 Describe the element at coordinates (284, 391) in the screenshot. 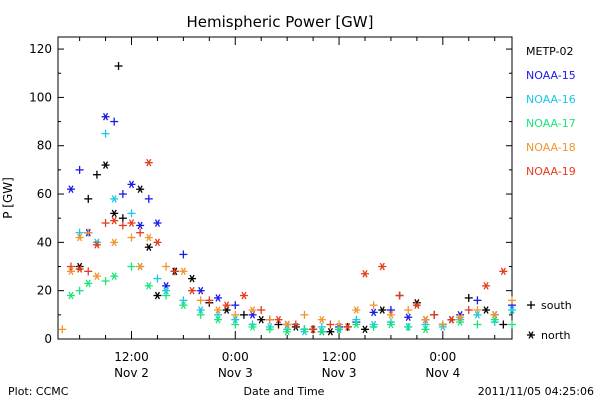

I see `x-axis-label: Date and Time` at that location.